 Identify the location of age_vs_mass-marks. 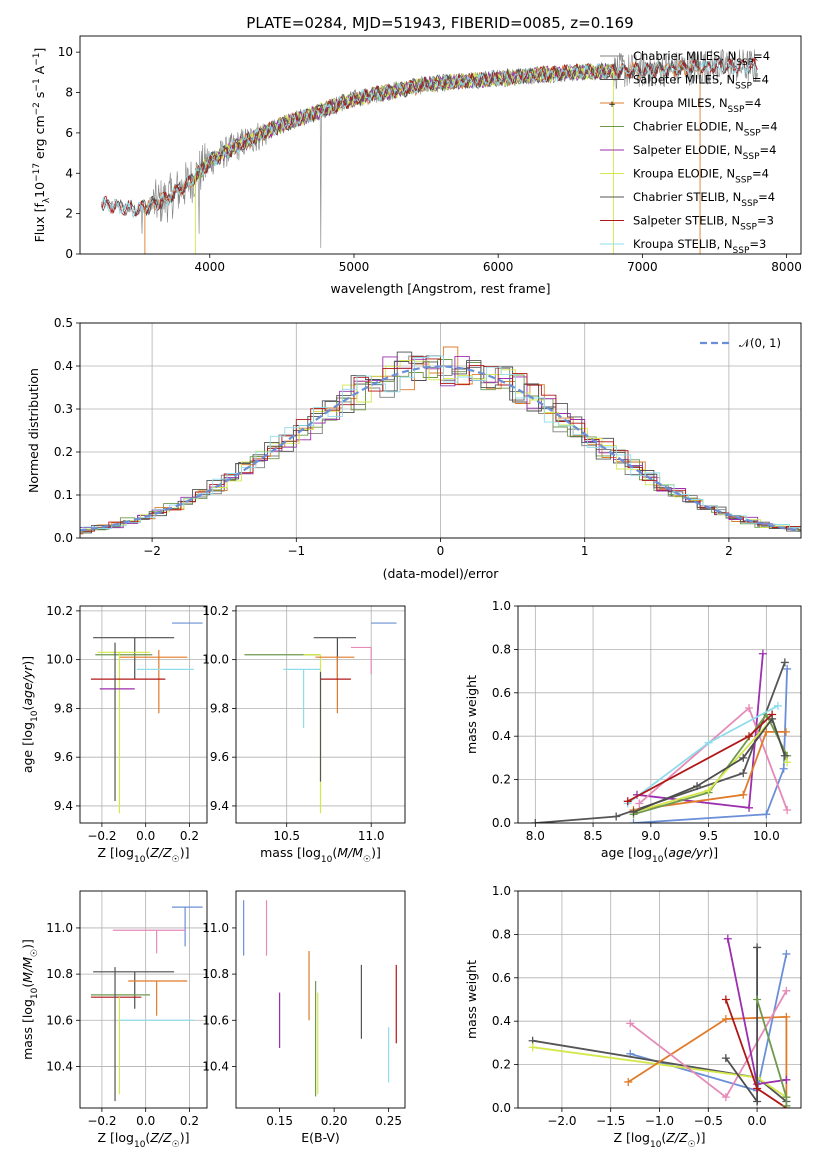
(320, 718).